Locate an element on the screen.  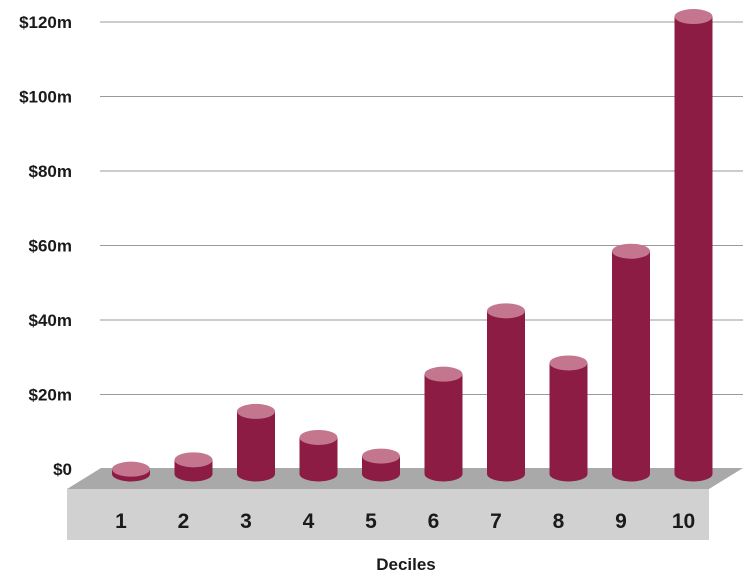
x-tick-label: 1 is located at coordinates (121, 521).